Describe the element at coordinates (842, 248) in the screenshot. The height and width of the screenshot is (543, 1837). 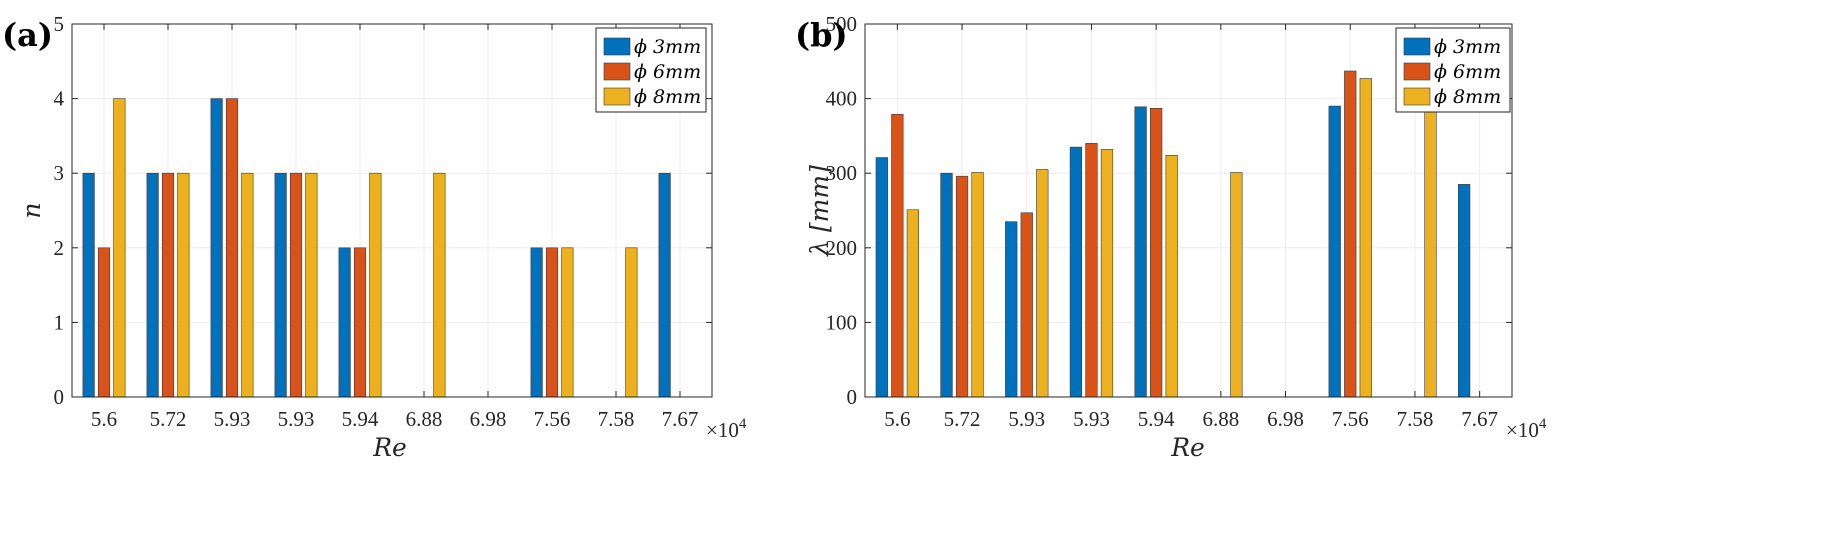
I see `y-tick-label: 200` at that location.